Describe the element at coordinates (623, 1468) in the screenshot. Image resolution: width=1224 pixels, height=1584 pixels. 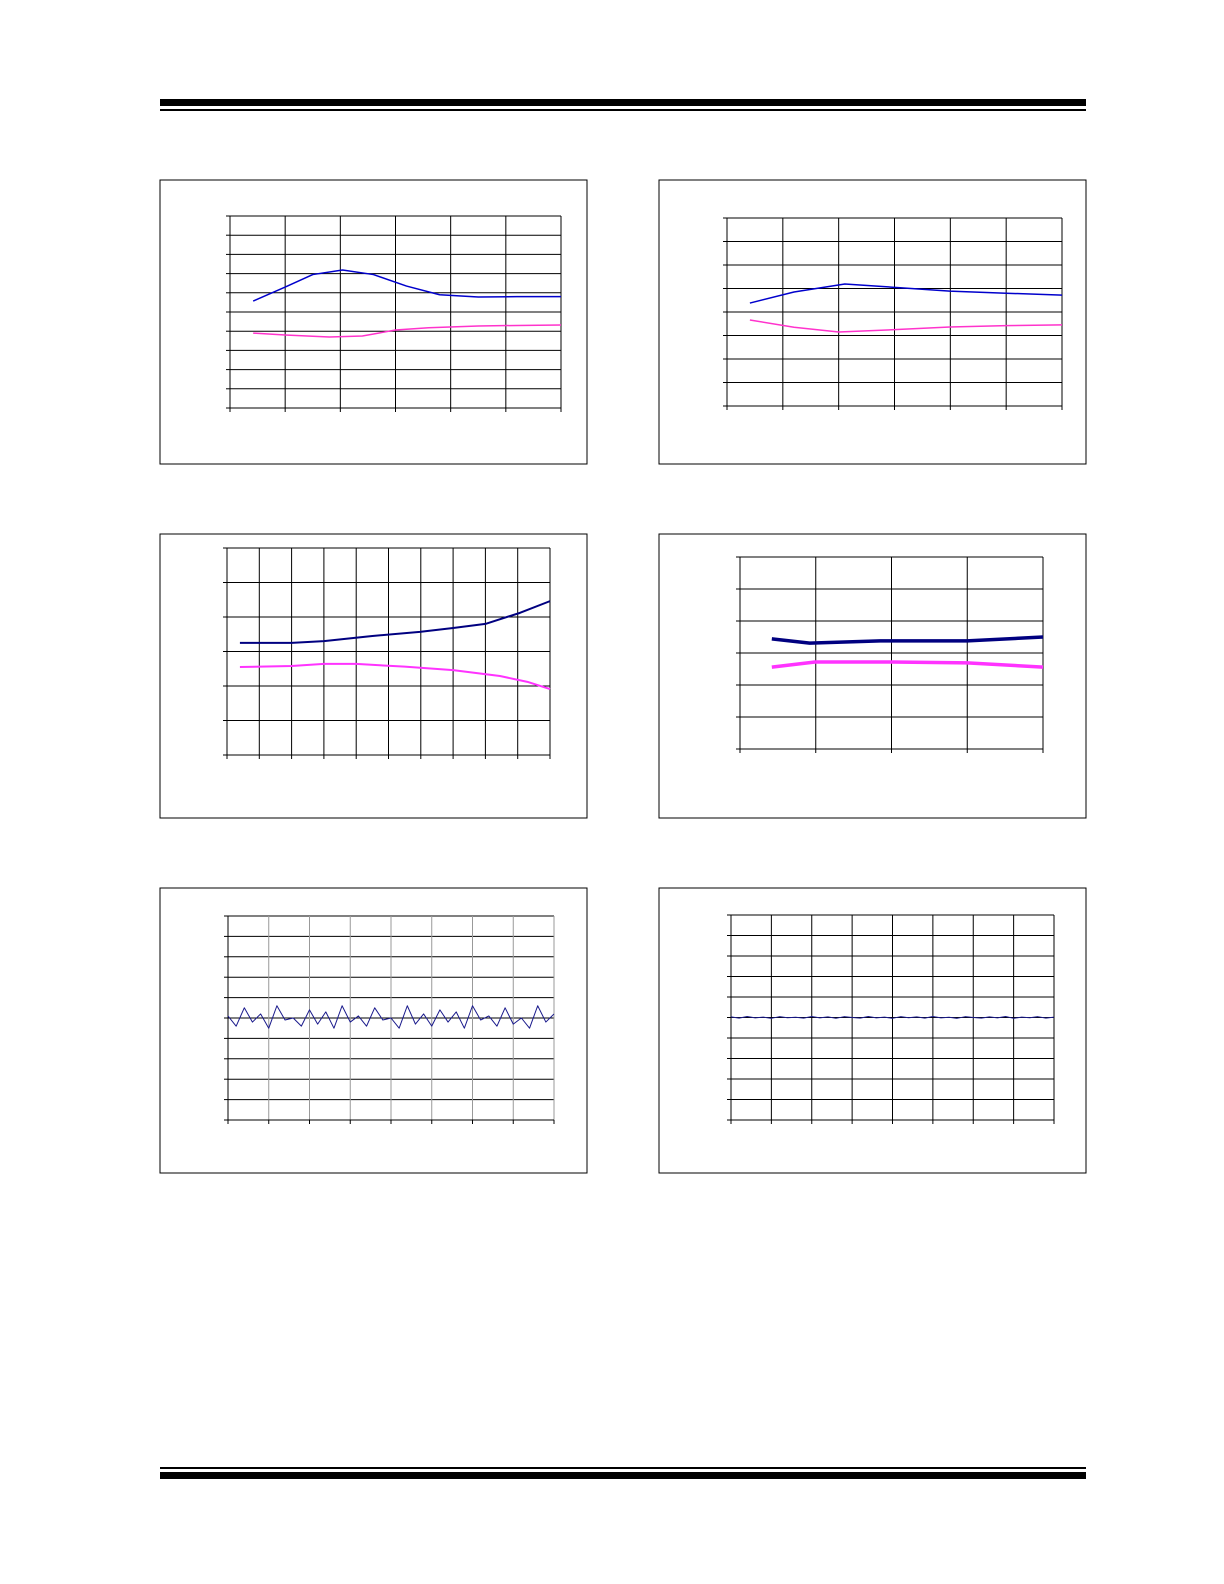
I see `footer-rule-thin` at that location.